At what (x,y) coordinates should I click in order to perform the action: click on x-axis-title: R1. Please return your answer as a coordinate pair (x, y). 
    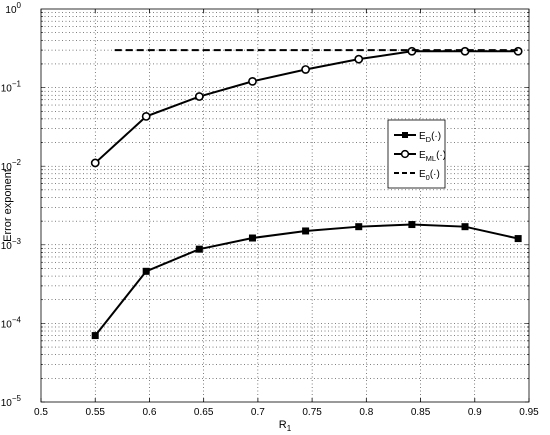
    Looking at the image, I should click on (285, 426).